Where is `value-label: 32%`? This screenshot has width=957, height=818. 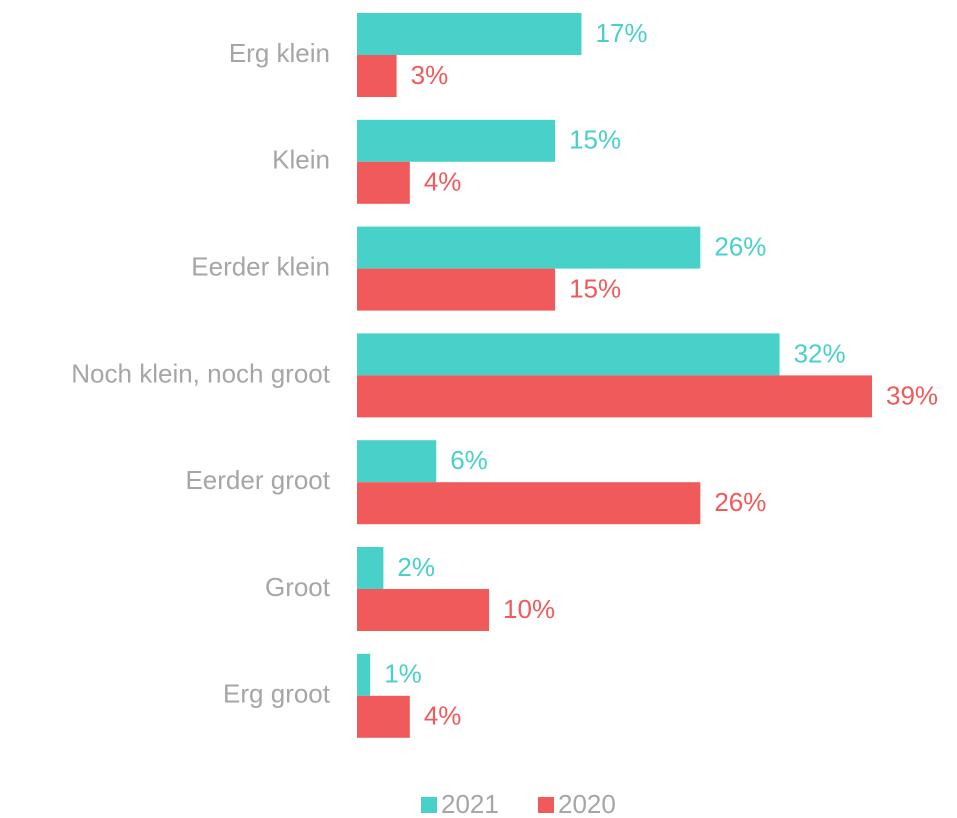 value-label: 32% is located at coordinates (820, 353).